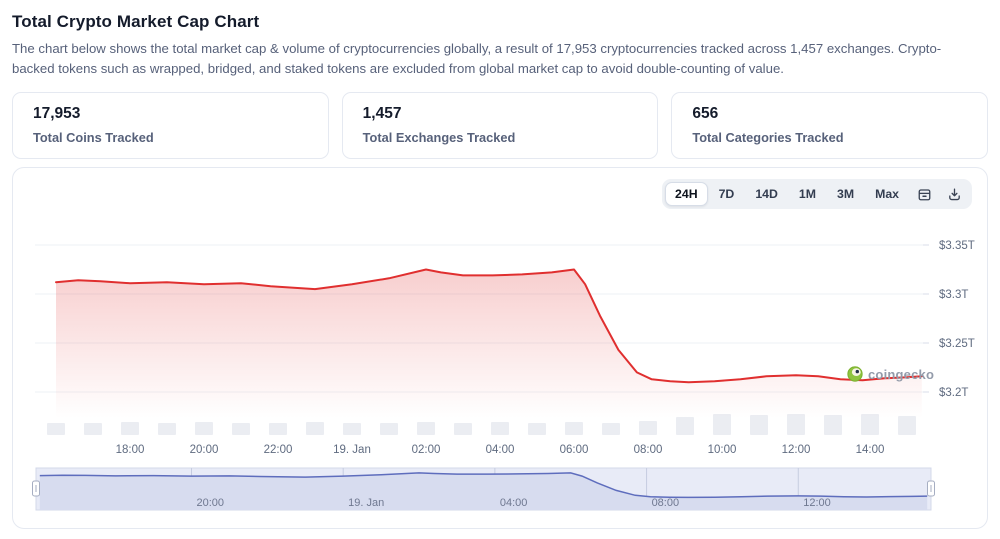 Image resolution: width=1000 pixels, height=539 pixels. Describe the element at coordinates (855, 374) in the screenshot. I see `gecko-icon` at that location.